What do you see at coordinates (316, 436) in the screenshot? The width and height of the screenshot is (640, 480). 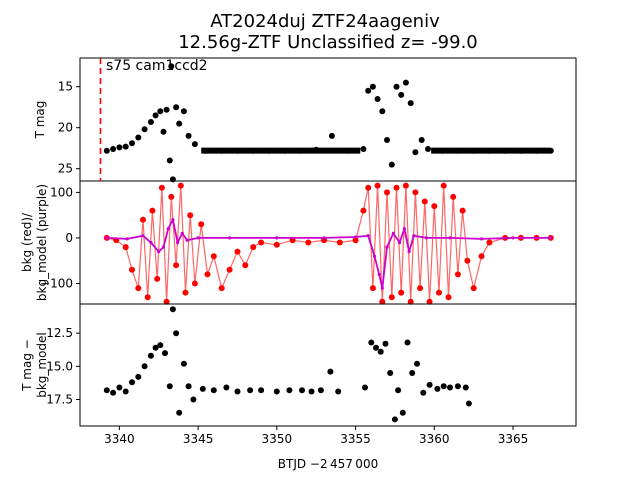 I see `x-axis: 3340 3345 3350 3355 3360 3365` at bounding box center [316, 436].